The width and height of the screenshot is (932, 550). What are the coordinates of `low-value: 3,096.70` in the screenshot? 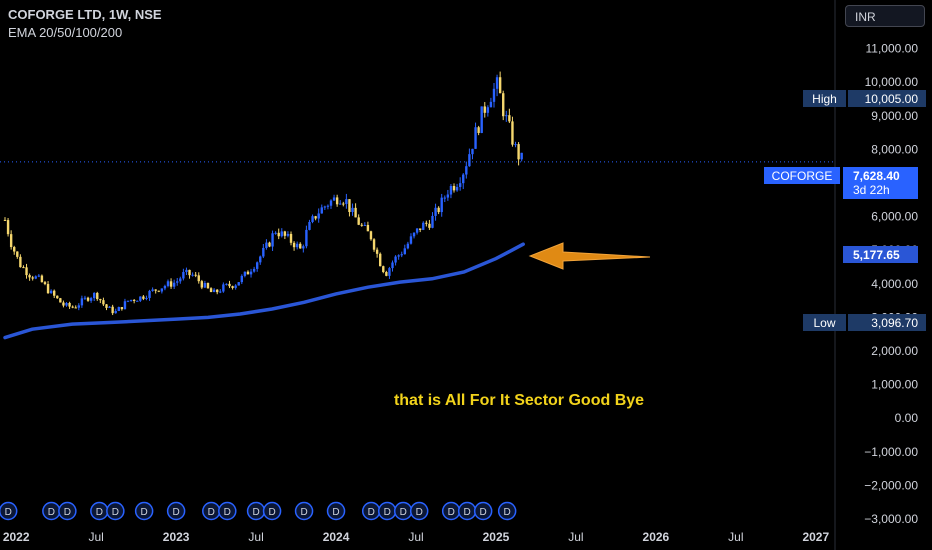 It's located at (894, 323).